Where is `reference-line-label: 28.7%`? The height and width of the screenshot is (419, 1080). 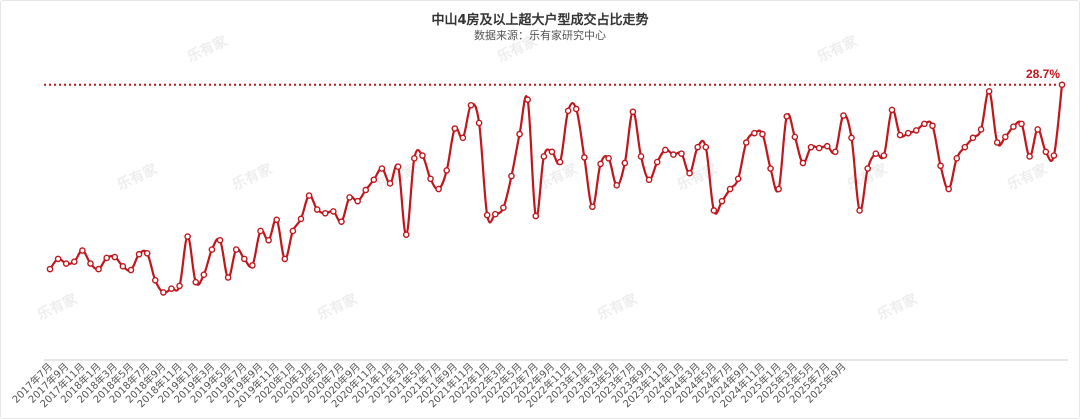
reference-line-label: 28.7% is located at coordinates (1043, 74).